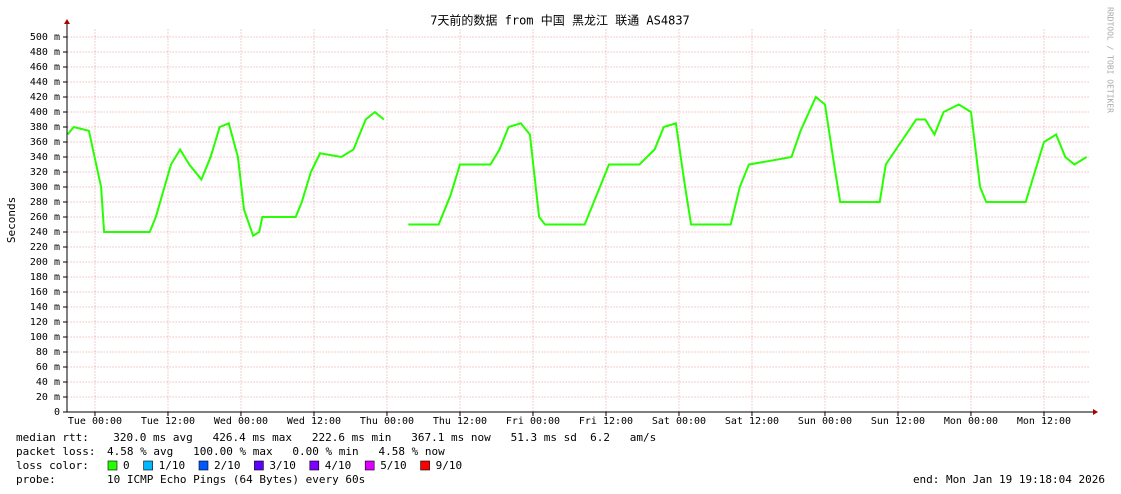 Image resolution: width=1121 pixels, height=494 pixels. I want to click on median-label: median rtt:, so click(52, 437).